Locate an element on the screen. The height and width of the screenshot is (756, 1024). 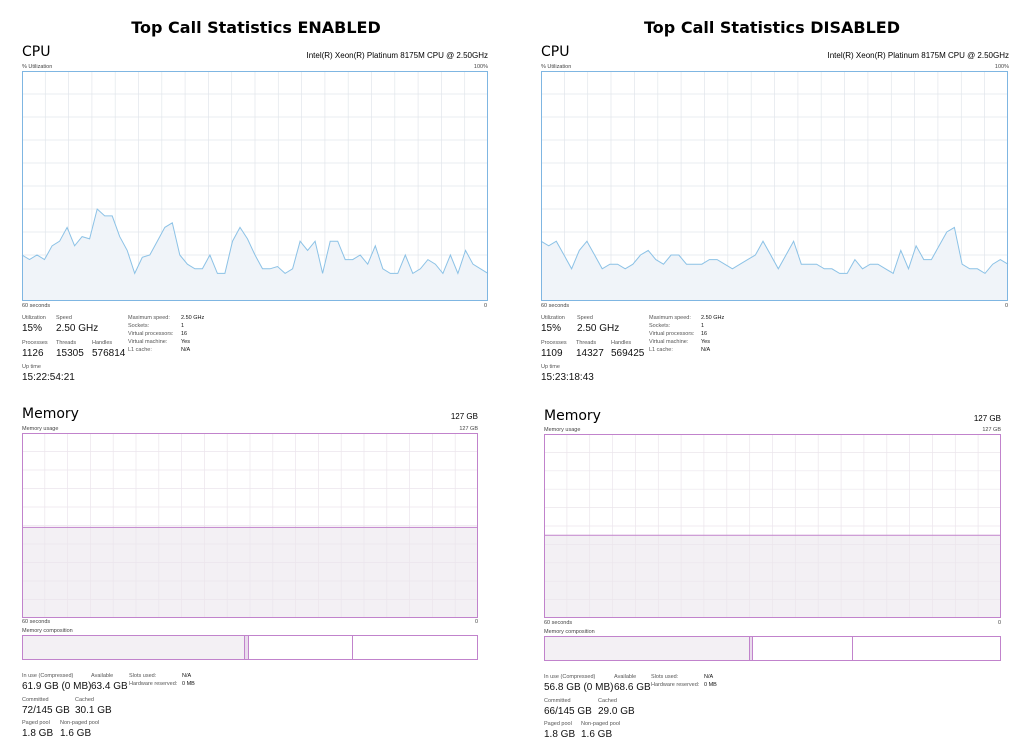
uptime-label: Up time is located at coordinates (550, 367).